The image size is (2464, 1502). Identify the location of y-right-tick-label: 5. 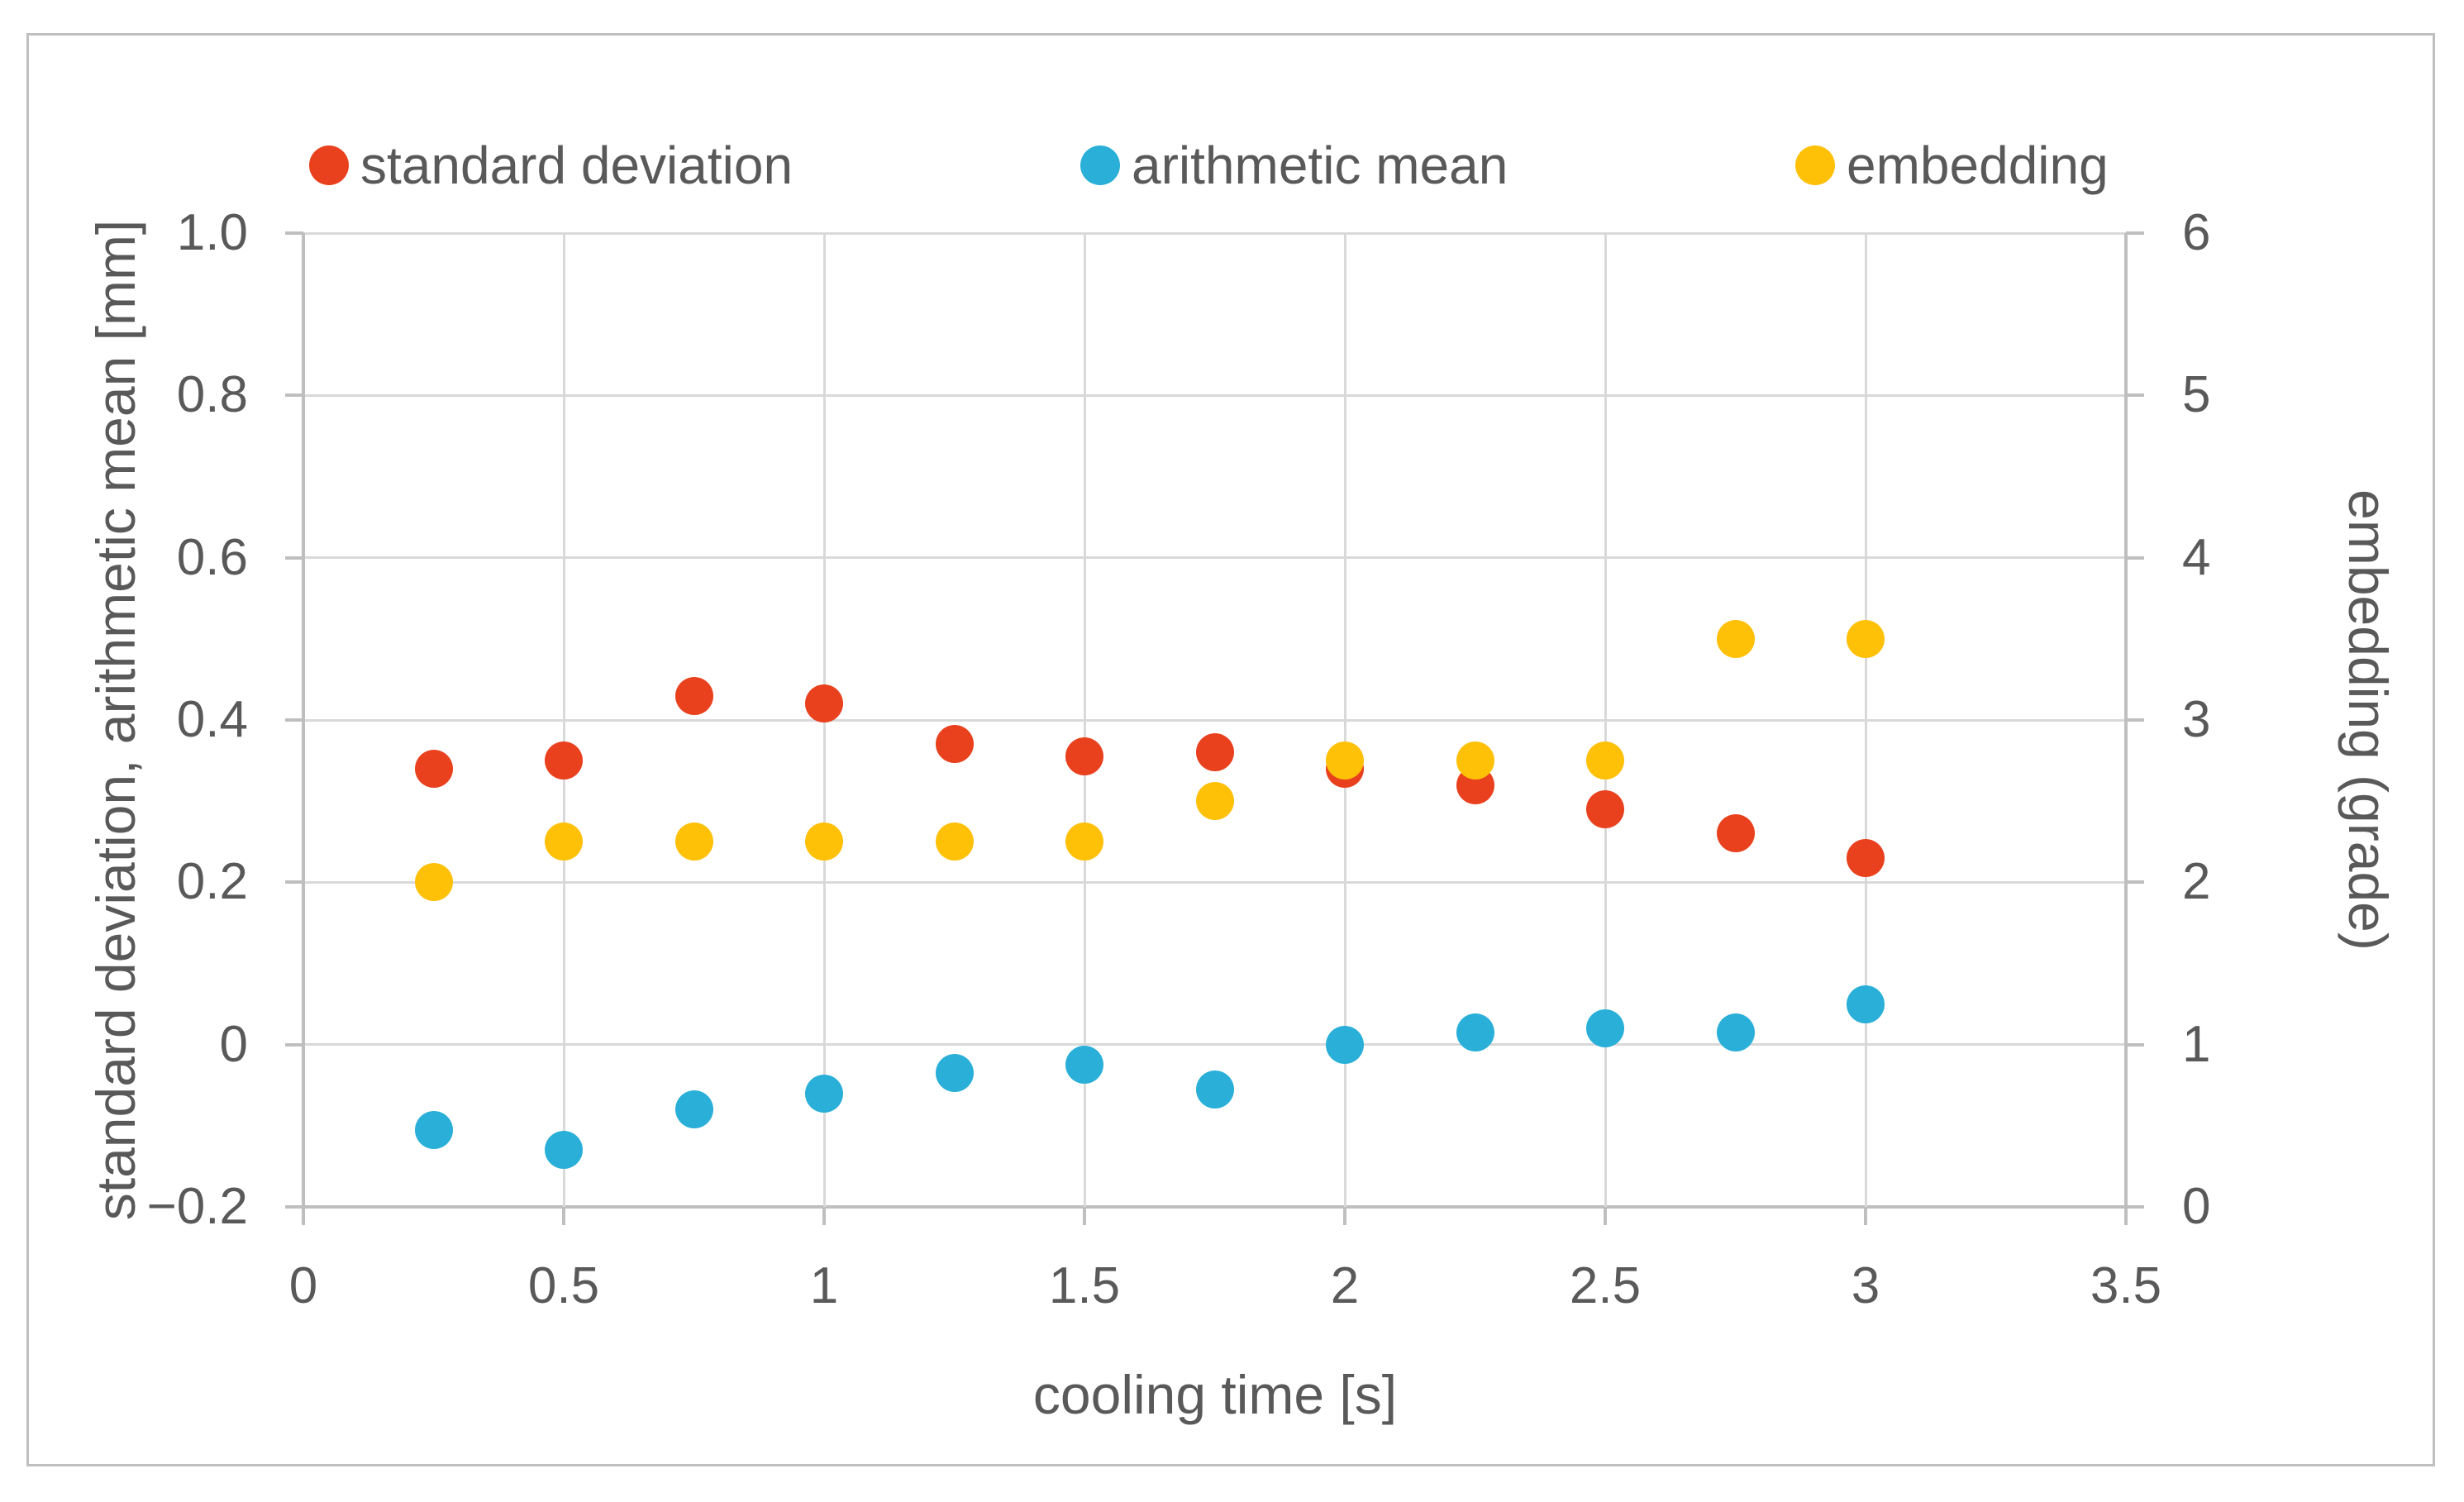
(2197, 395).